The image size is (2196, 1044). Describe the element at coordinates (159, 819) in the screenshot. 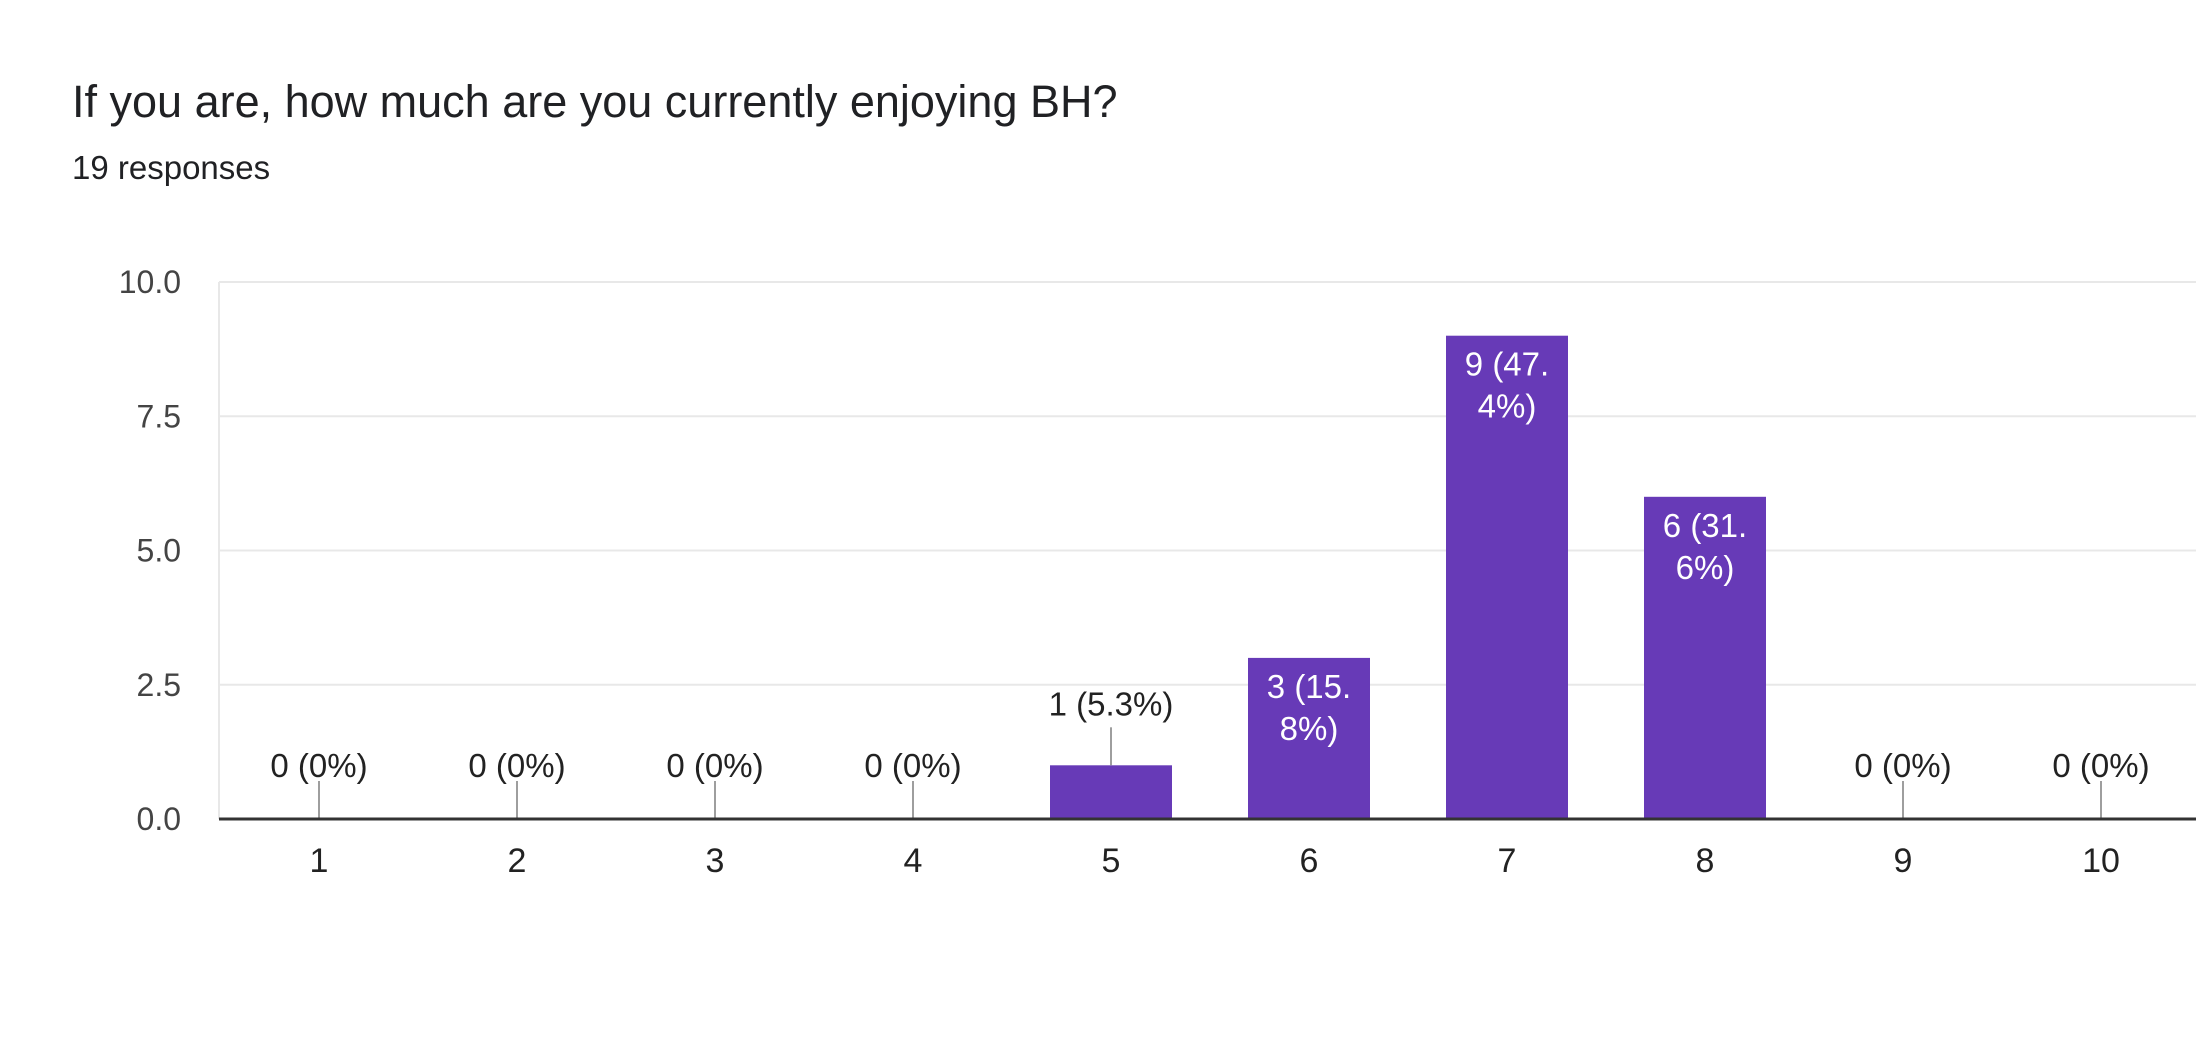

I see `y-tick-label: 0.0` at that location.